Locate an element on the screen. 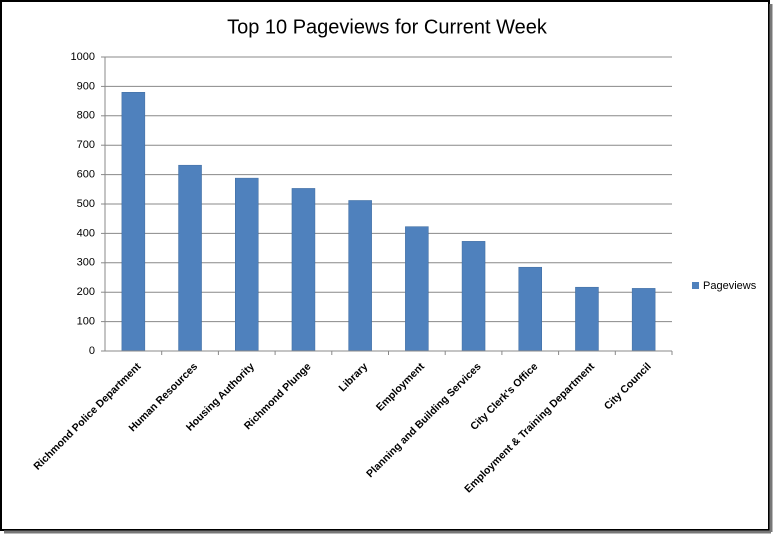 The image size is (774, 534). legend-label: Pageviews is located at coordinates (730, 286).